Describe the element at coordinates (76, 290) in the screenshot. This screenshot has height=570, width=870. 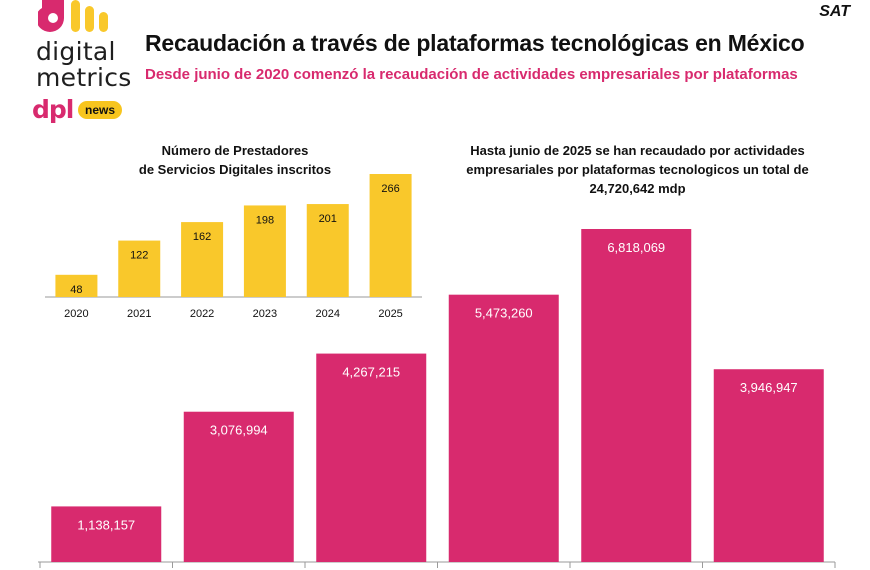
I see `providers-bar-label: 48` at that location.